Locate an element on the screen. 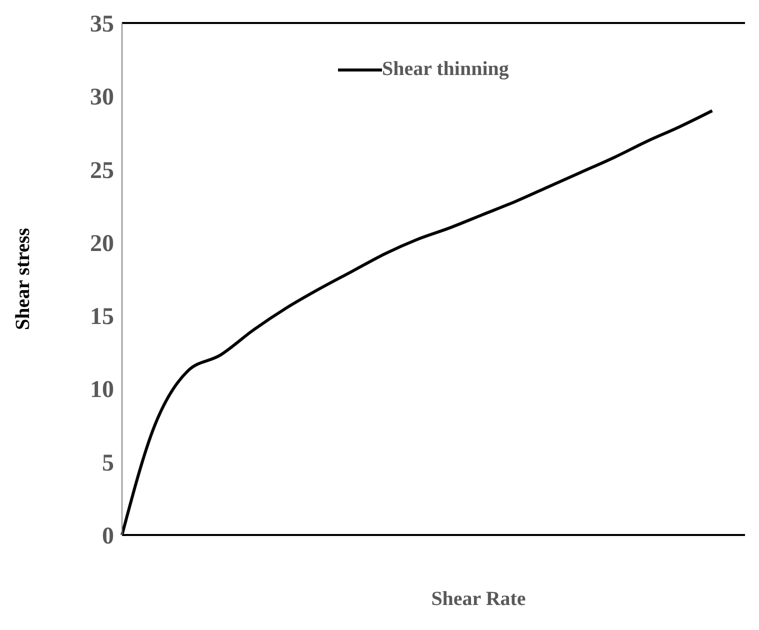 The width and height of the screenshot is (759, 630). x-axis-title: Shear Rate is located at coordinates (478, 599).